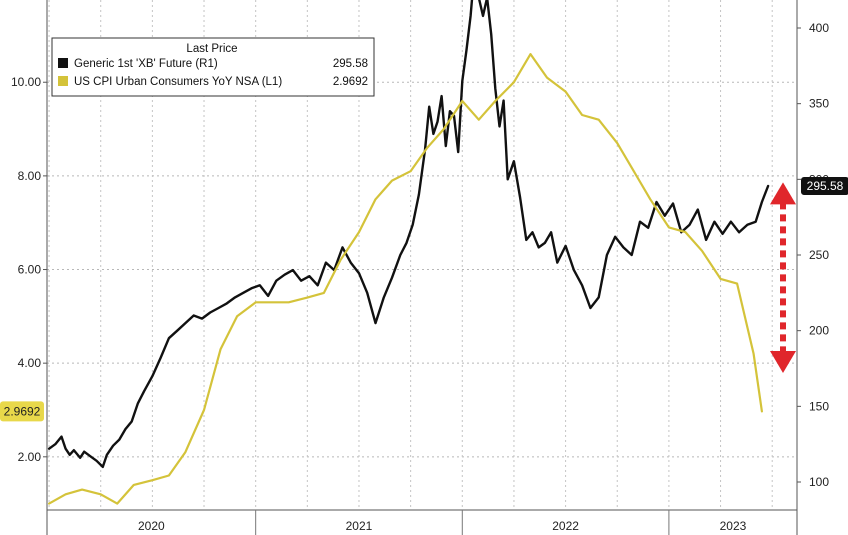 The height and width of the screenshot is (535, 848). What do you see at coordinates (565, 526) in the screenshot?
I see `x-tick-label: 2022` at bounding box center [565, 526].